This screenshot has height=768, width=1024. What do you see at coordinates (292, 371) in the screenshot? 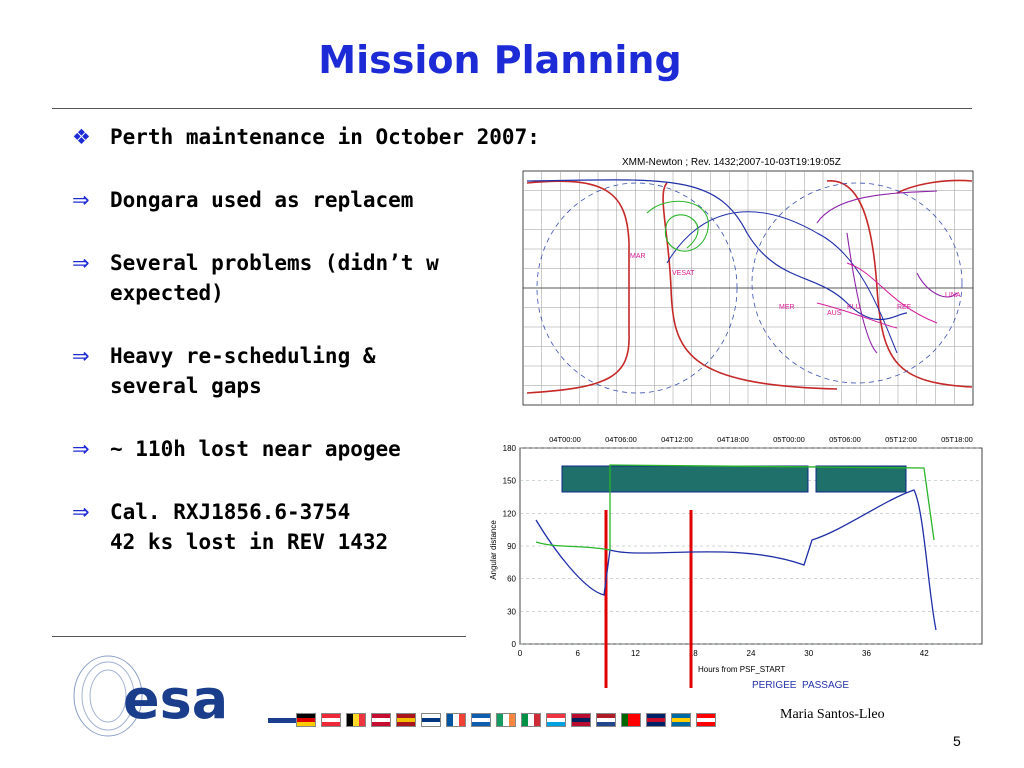
I see `bullet-item: ⇒ Heavy re-scheduling & several gaps` at bounding box center [292, 371].